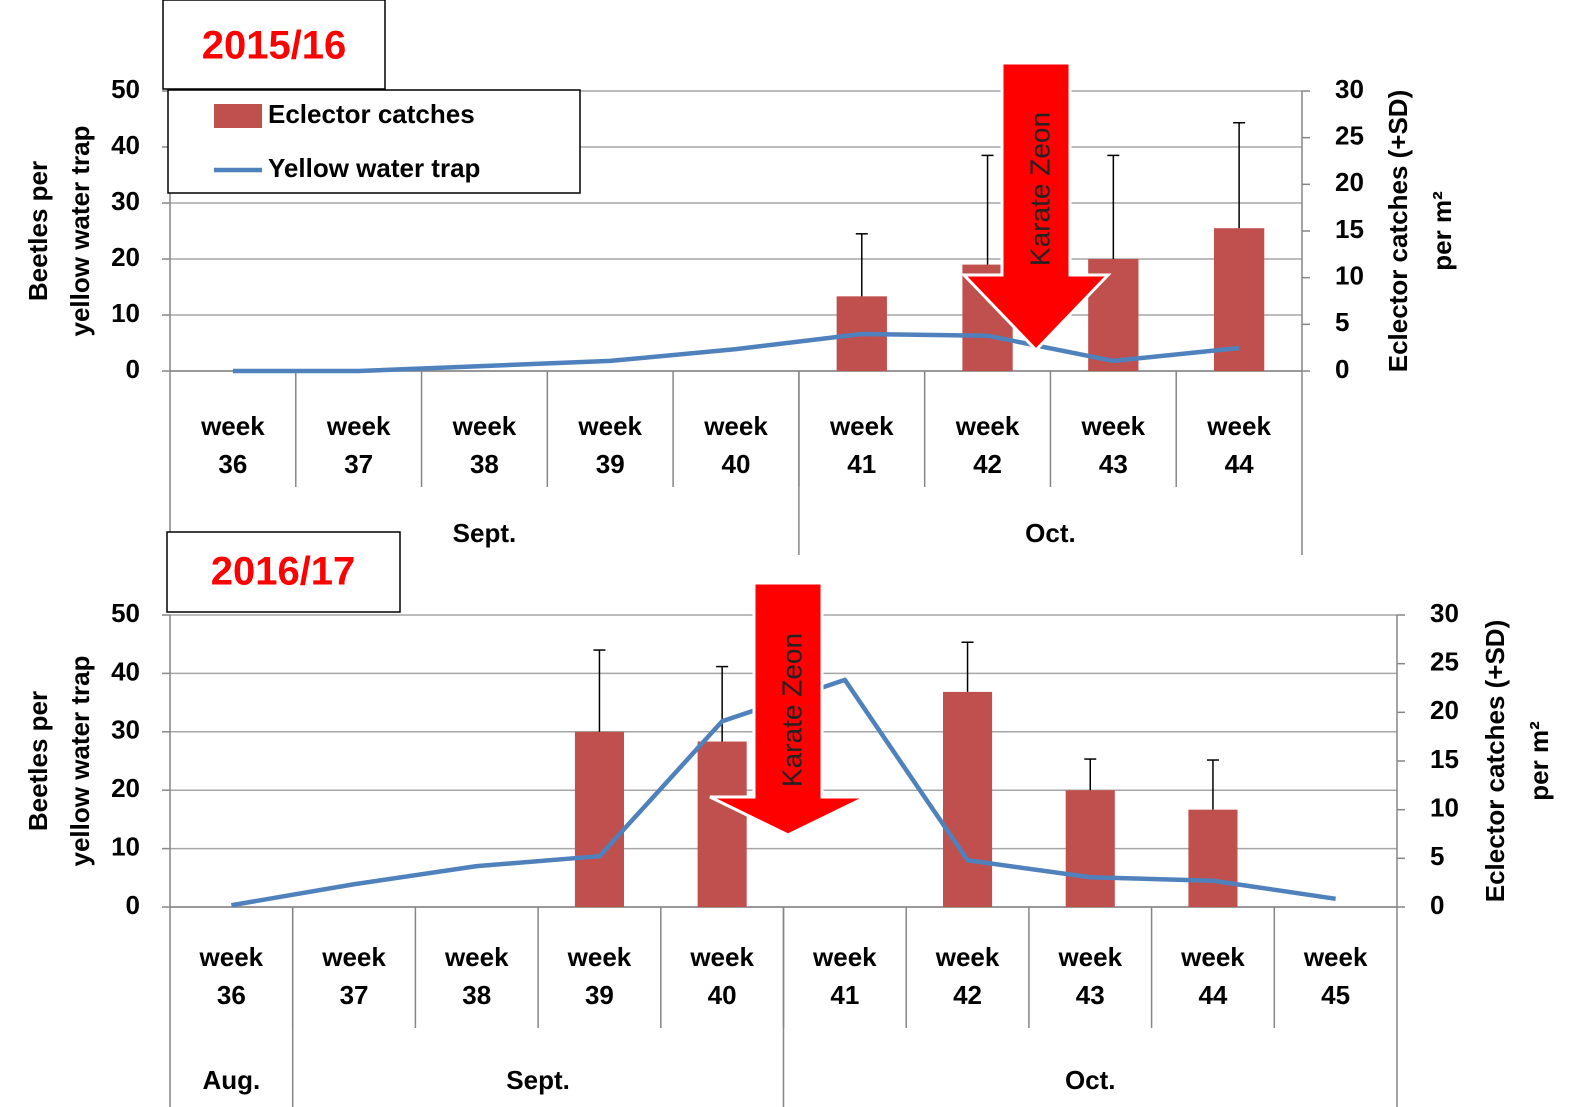  I want to click on legend-label: Eclector catches, so click(371, 114).